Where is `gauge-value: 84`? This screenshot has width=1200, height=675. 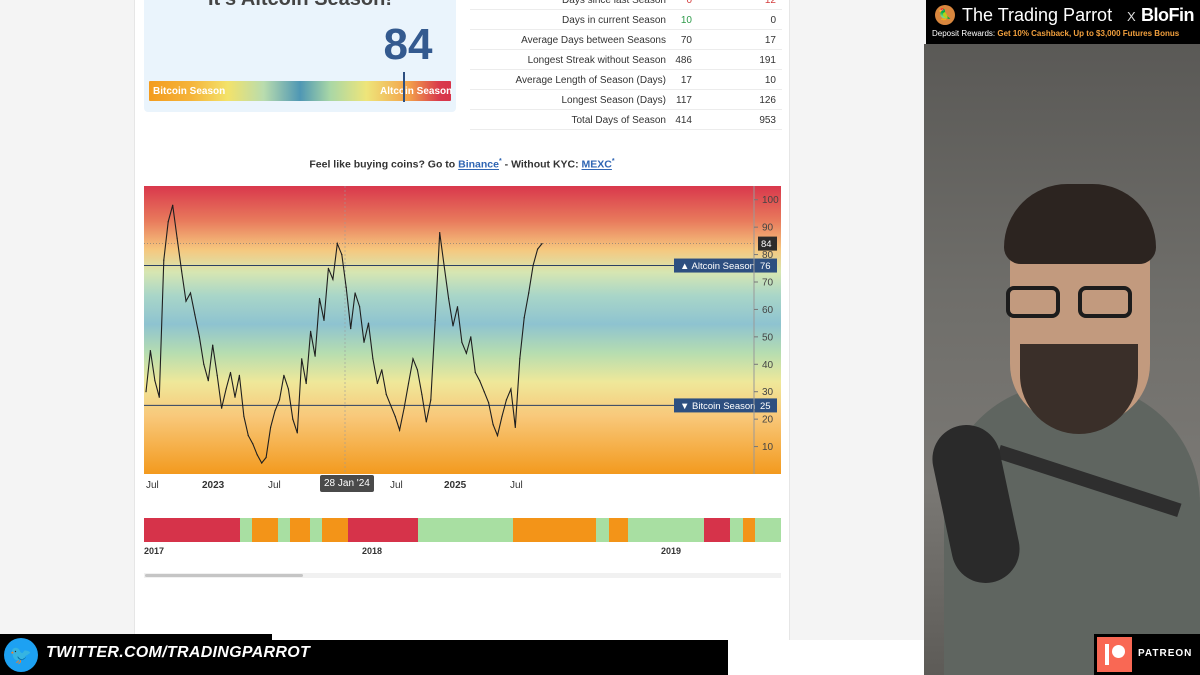
gauge-value: 84 is located at coordinates (408, 44).